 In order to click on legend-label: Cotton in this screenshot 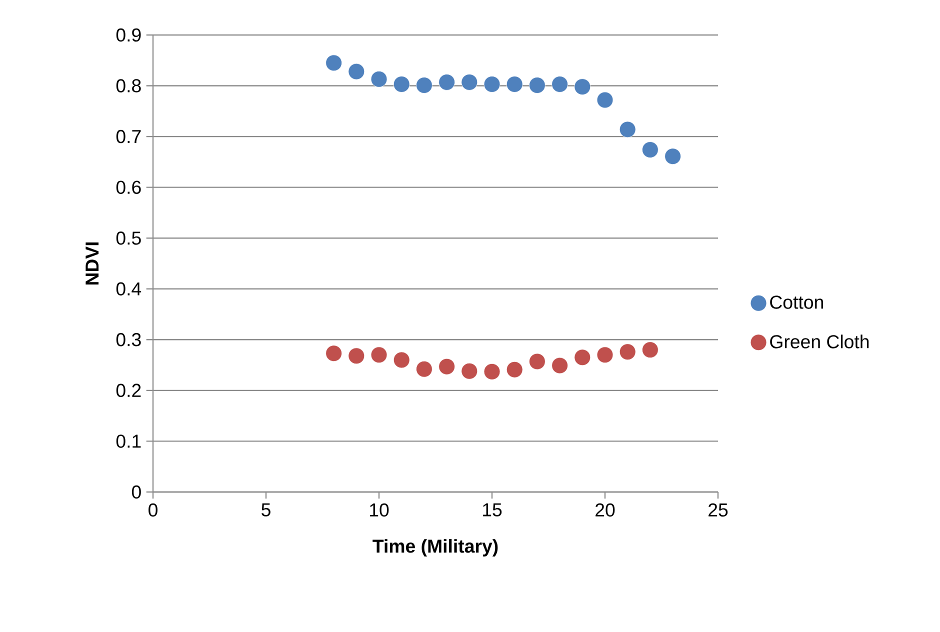, I will do `click(796, 302)`.